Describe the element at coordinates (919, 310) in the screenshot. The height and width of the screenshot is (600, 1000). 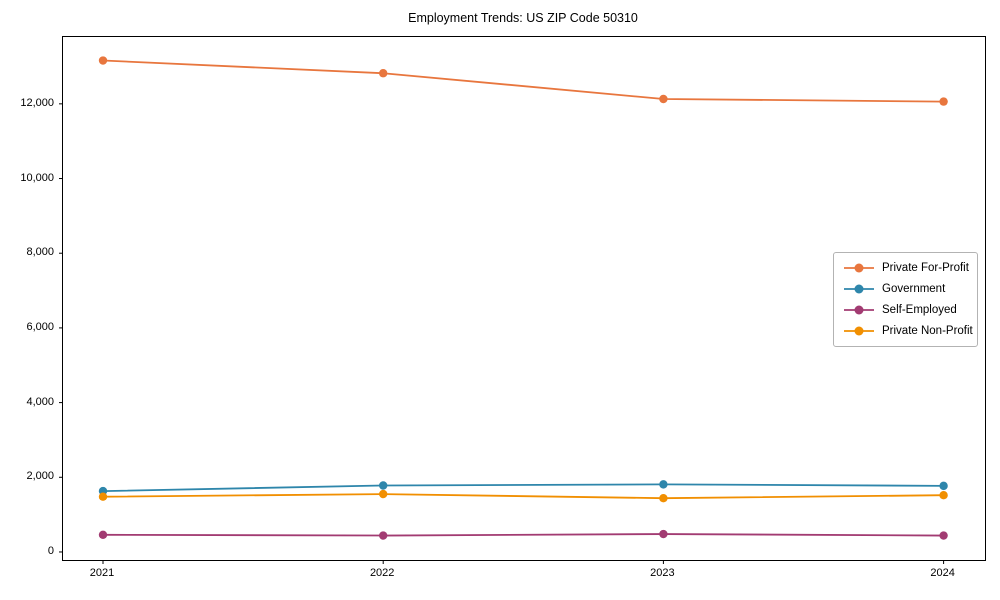
I see `legend-label: Self-Employed` at that location.